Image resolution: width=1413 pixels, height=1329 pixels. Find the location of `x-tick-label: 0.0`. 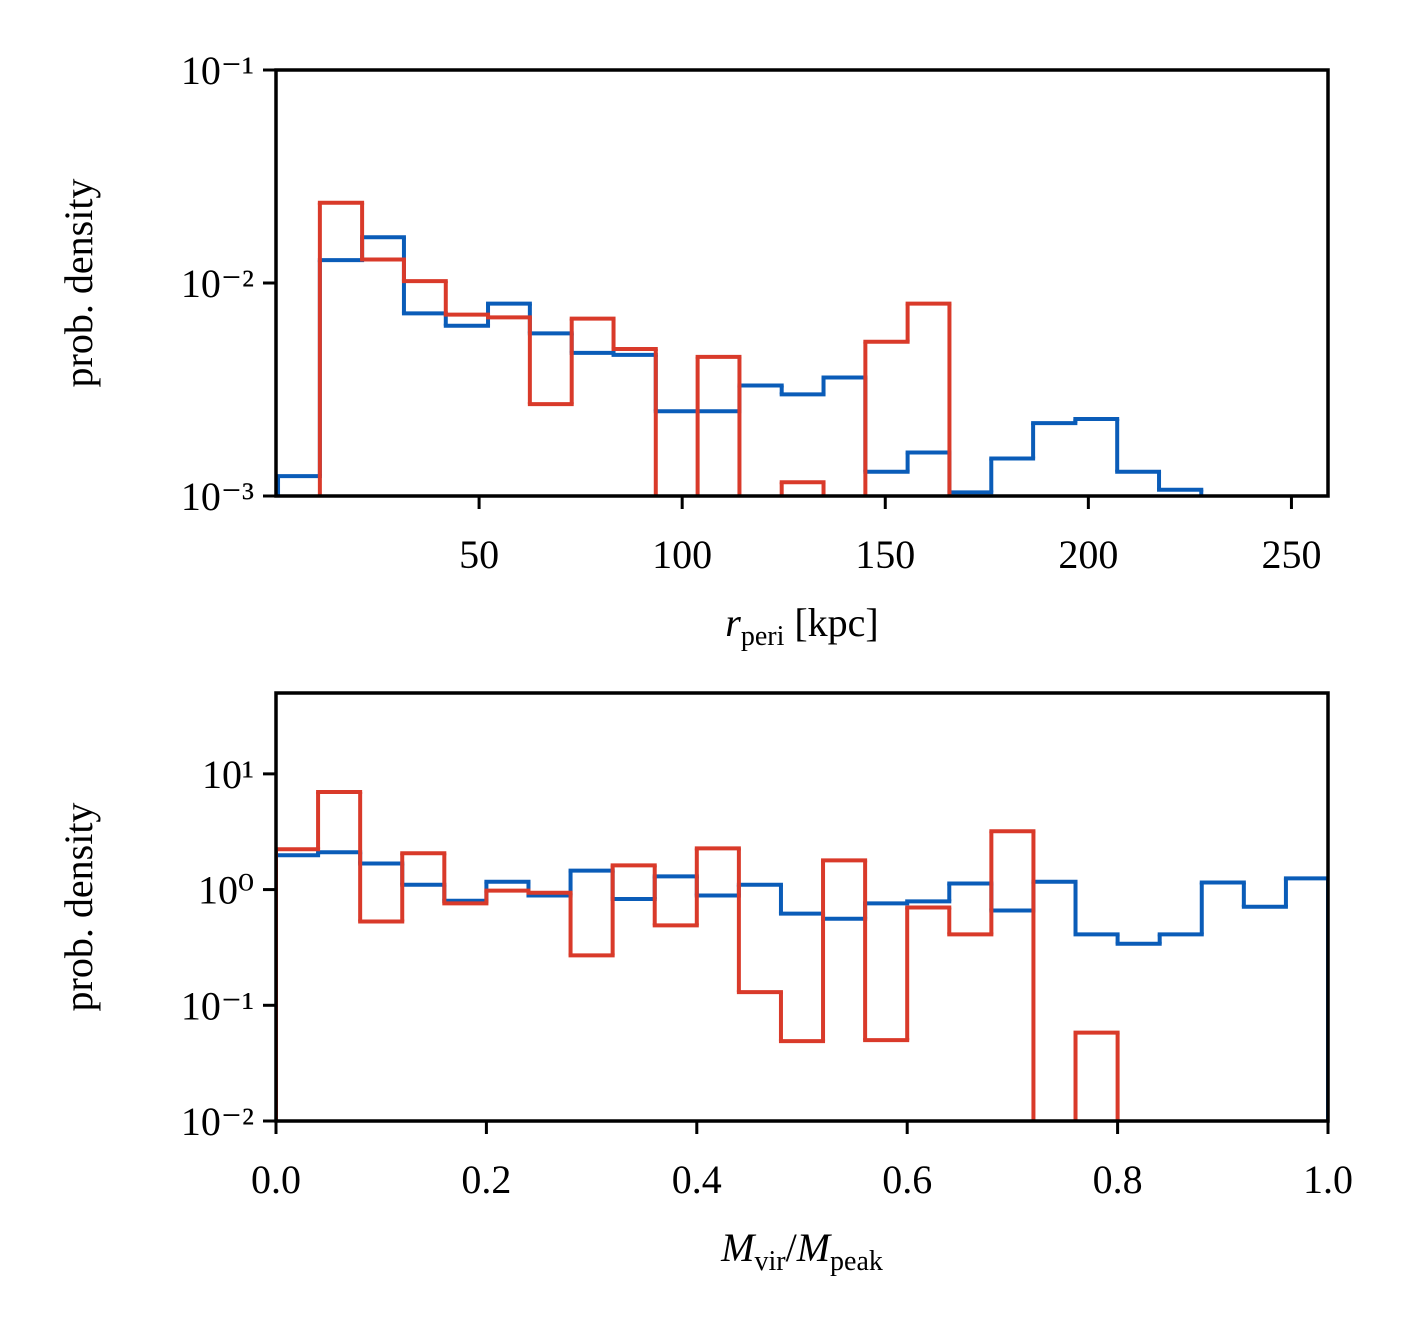

x-tick-label: 0.0 is located at coordinates (276, 1179).